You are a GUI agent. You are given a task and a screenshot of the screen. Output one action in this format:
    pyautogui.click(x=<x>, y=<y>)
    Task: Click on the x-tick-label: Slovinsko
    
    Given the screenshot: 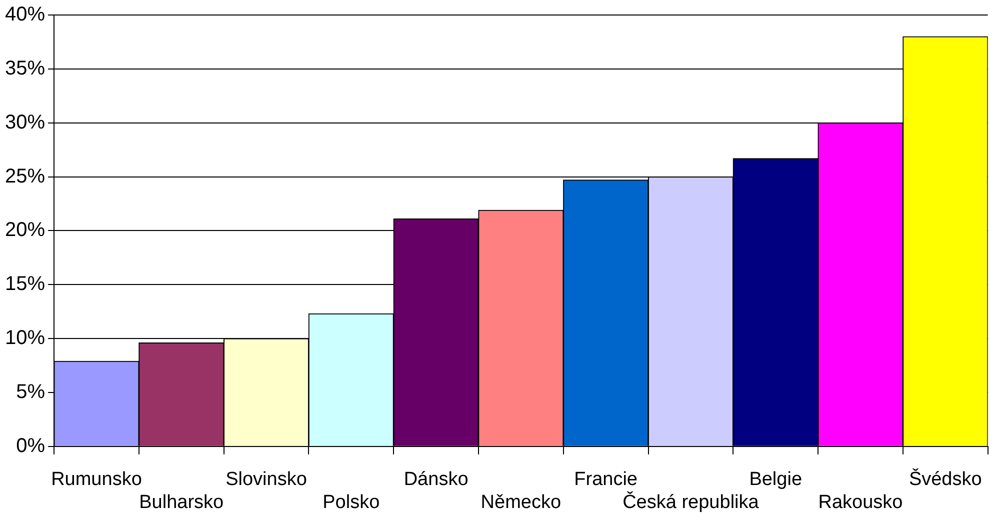 What is the action you would take?
    pyautogui.click(x=266, y=479)
    